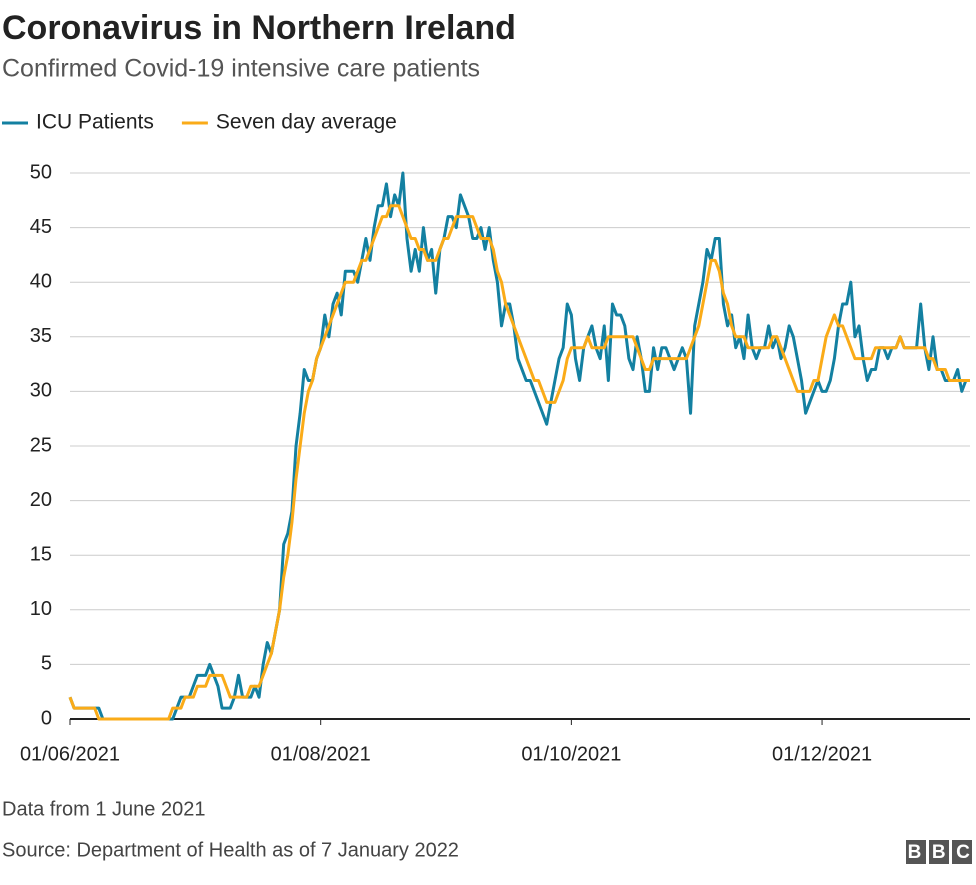 The height and width of the screenshot is (885, 976). Describe the element at coordinates (70, 754) in the screenshot. I see `x-tick-label: 01/06/2021` at that location.